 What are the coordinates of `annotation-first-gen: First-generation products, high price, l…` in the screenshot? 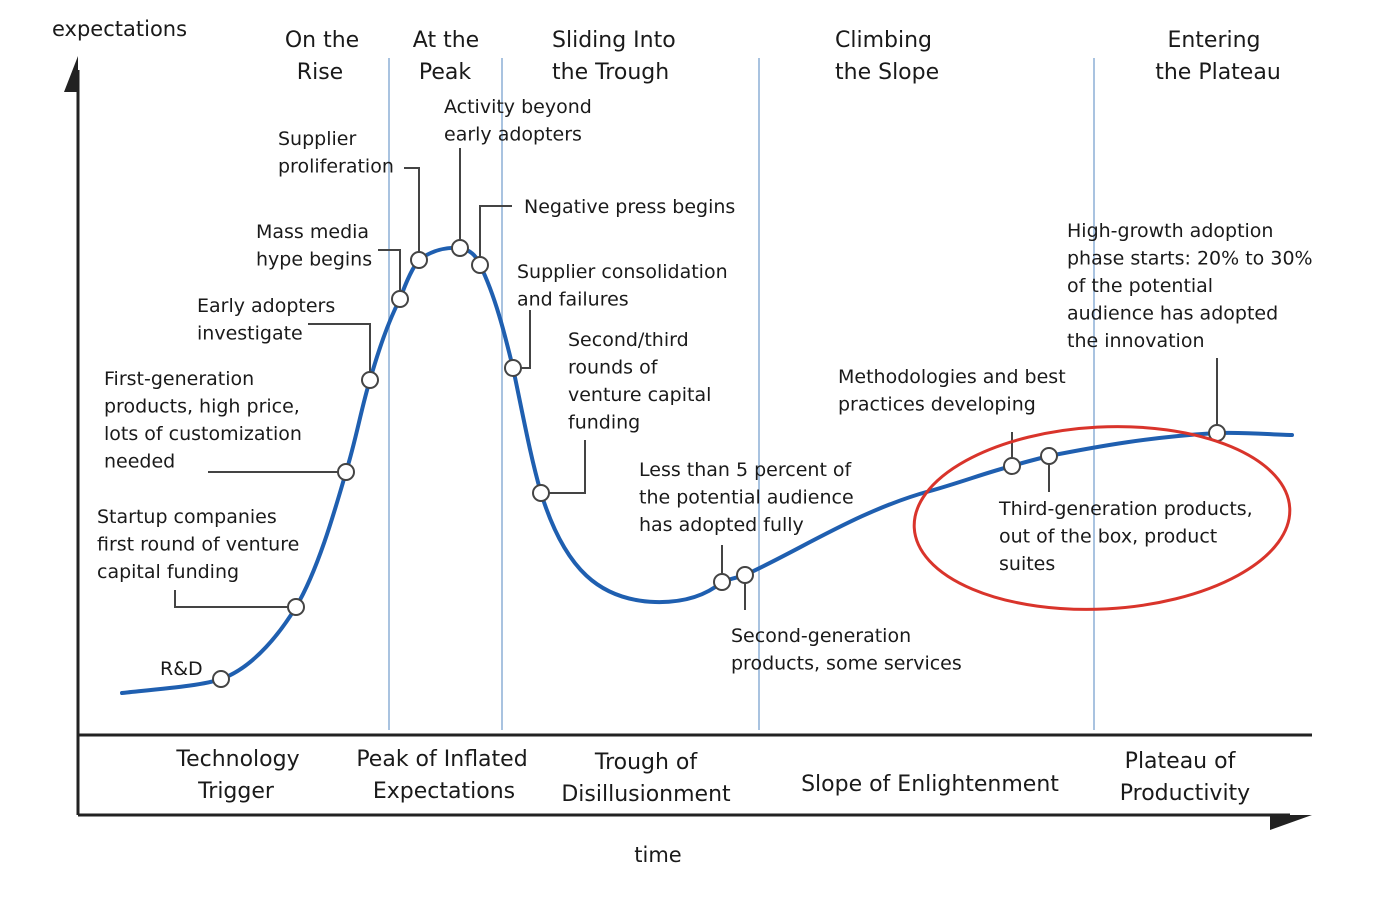 It's located at (206, 420).